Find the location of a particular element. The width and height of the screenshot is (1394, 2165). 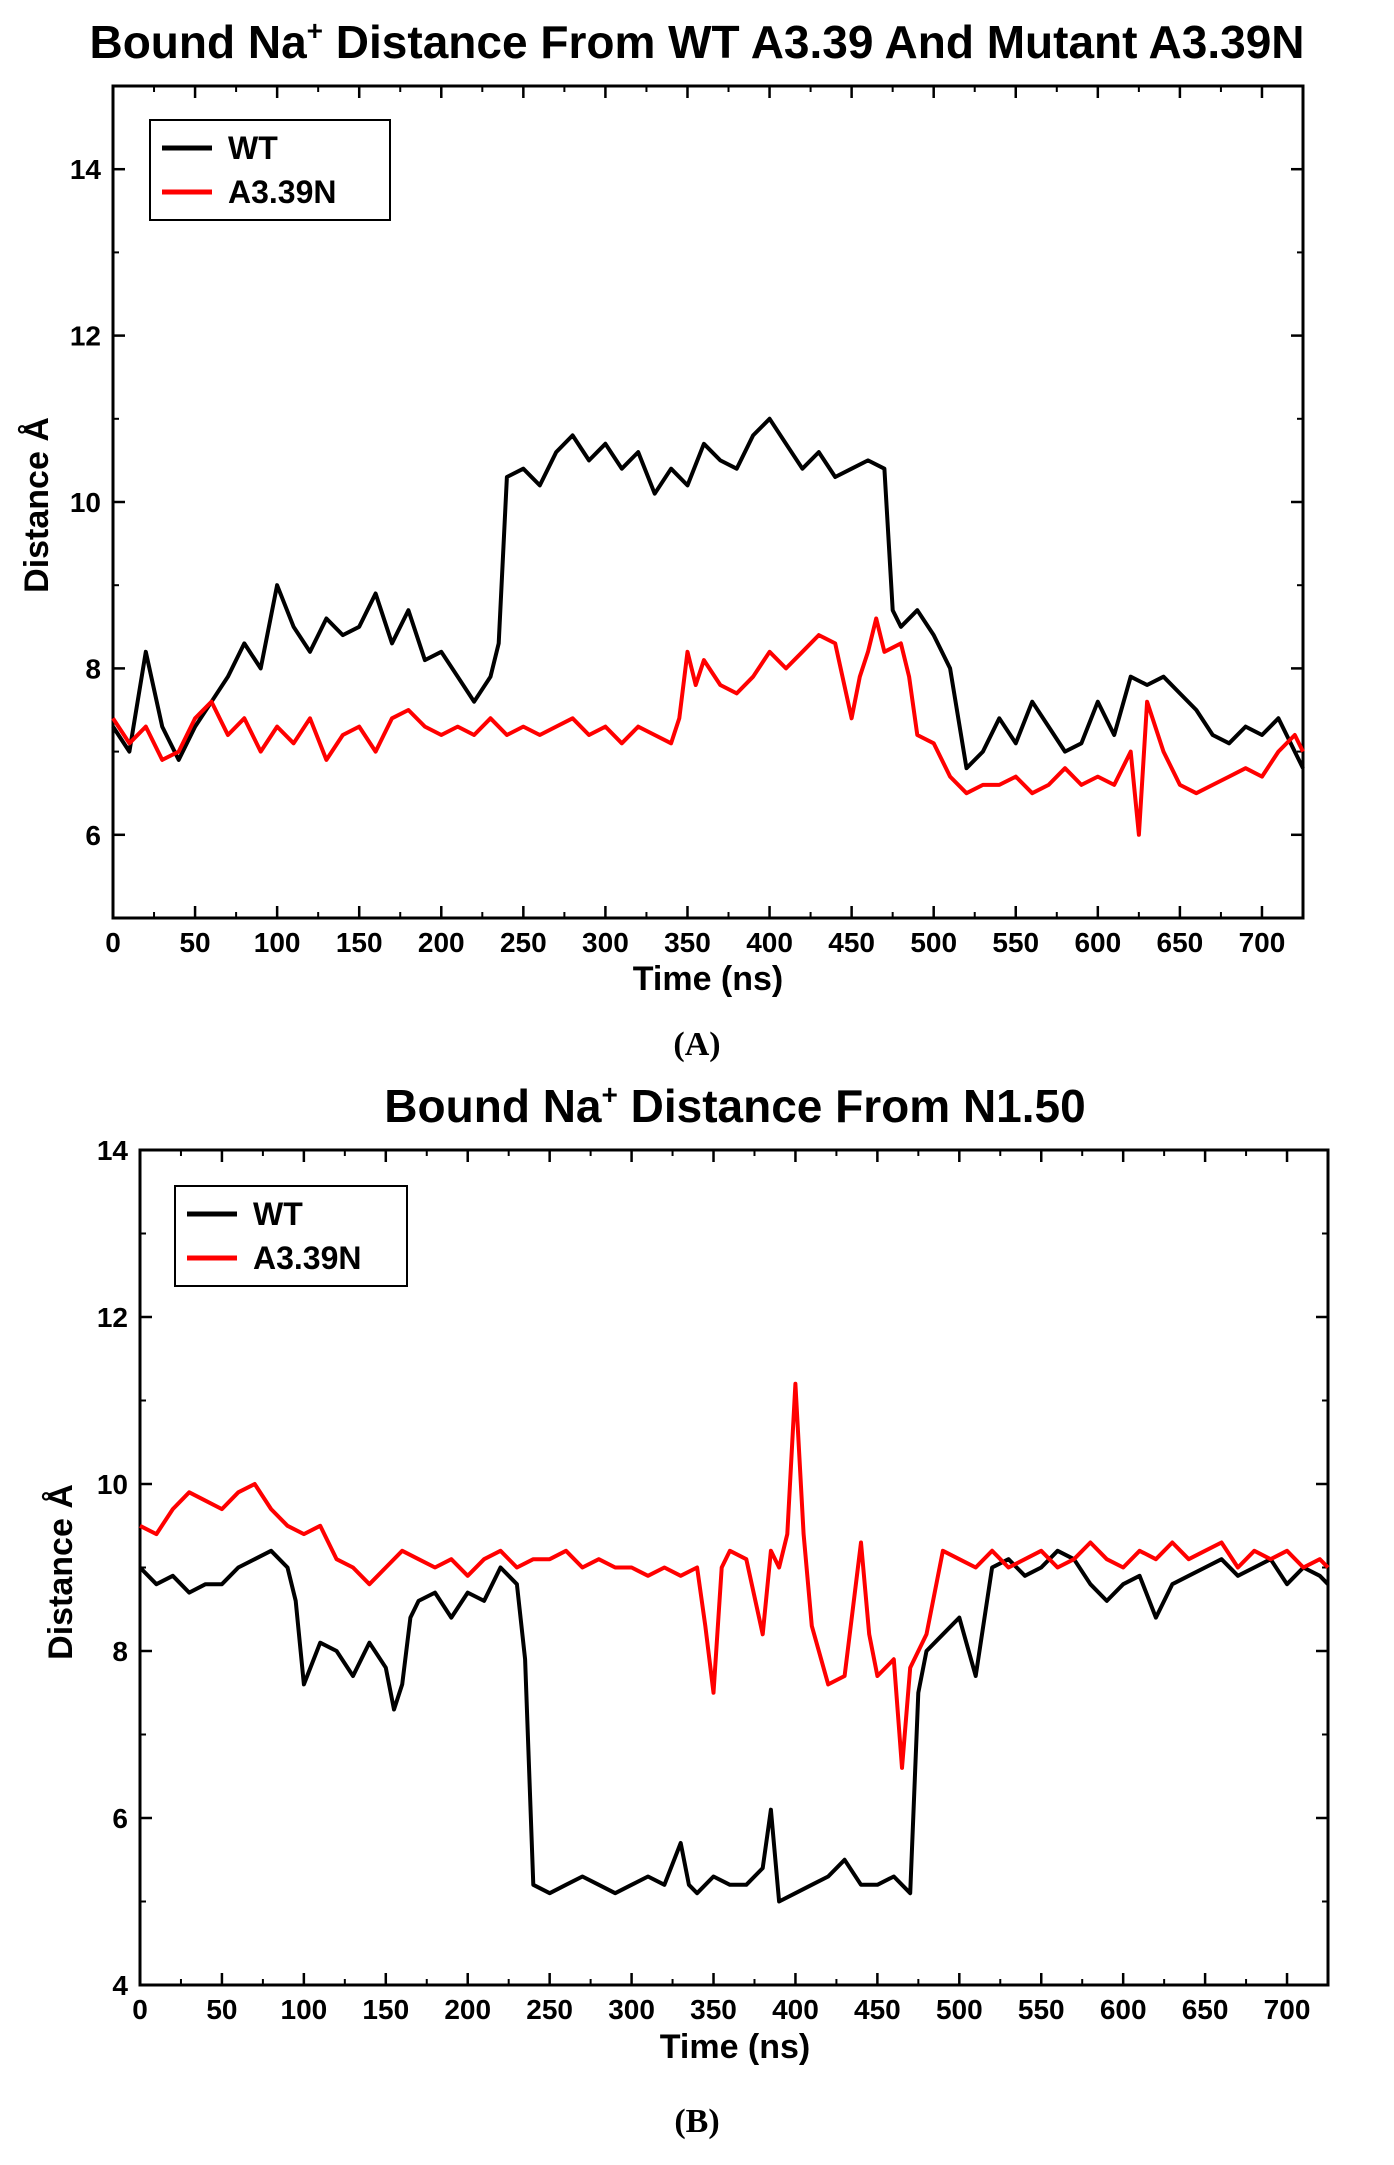

series-line-a3-39n is located at coordinates (708, 726).